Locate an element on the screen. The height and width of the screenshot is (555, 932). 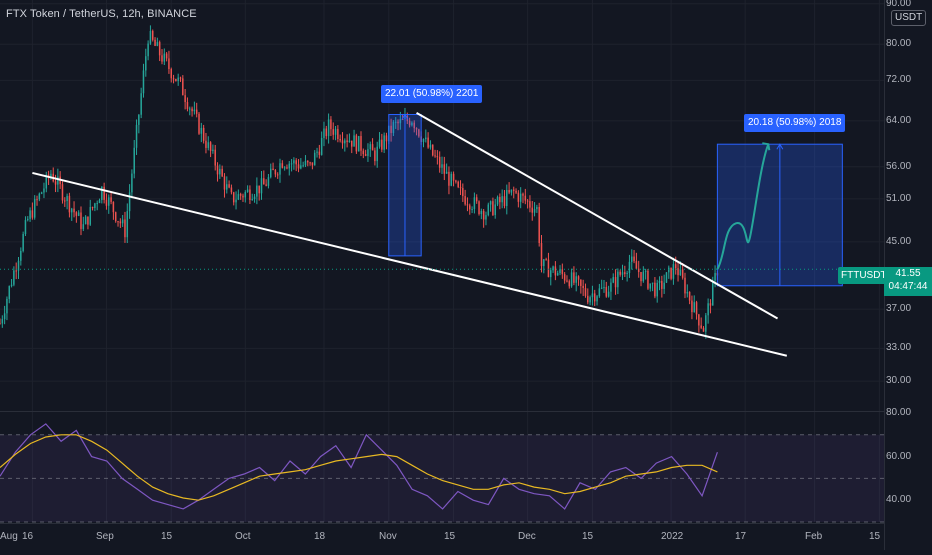
projection-arrowhead is located at coordinates (766, 146).